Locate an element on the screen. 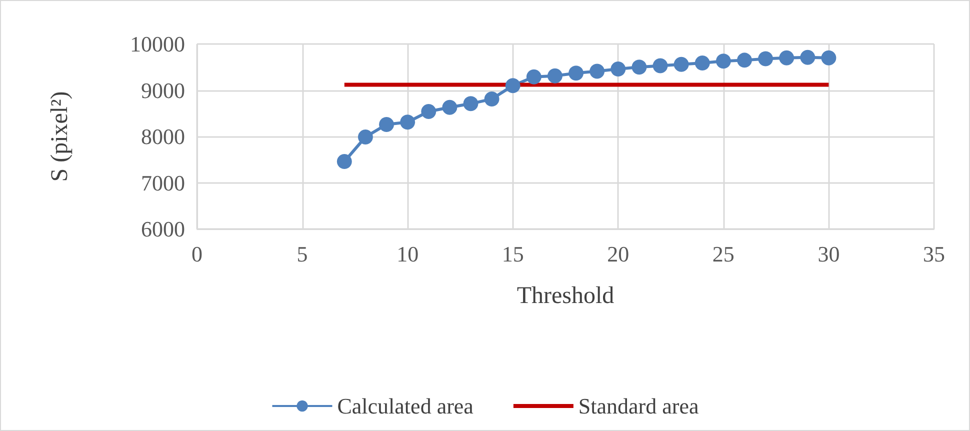 This screenshot has width=970, height=431. x-tick-label: 35 is located at coordinates (934, 254).